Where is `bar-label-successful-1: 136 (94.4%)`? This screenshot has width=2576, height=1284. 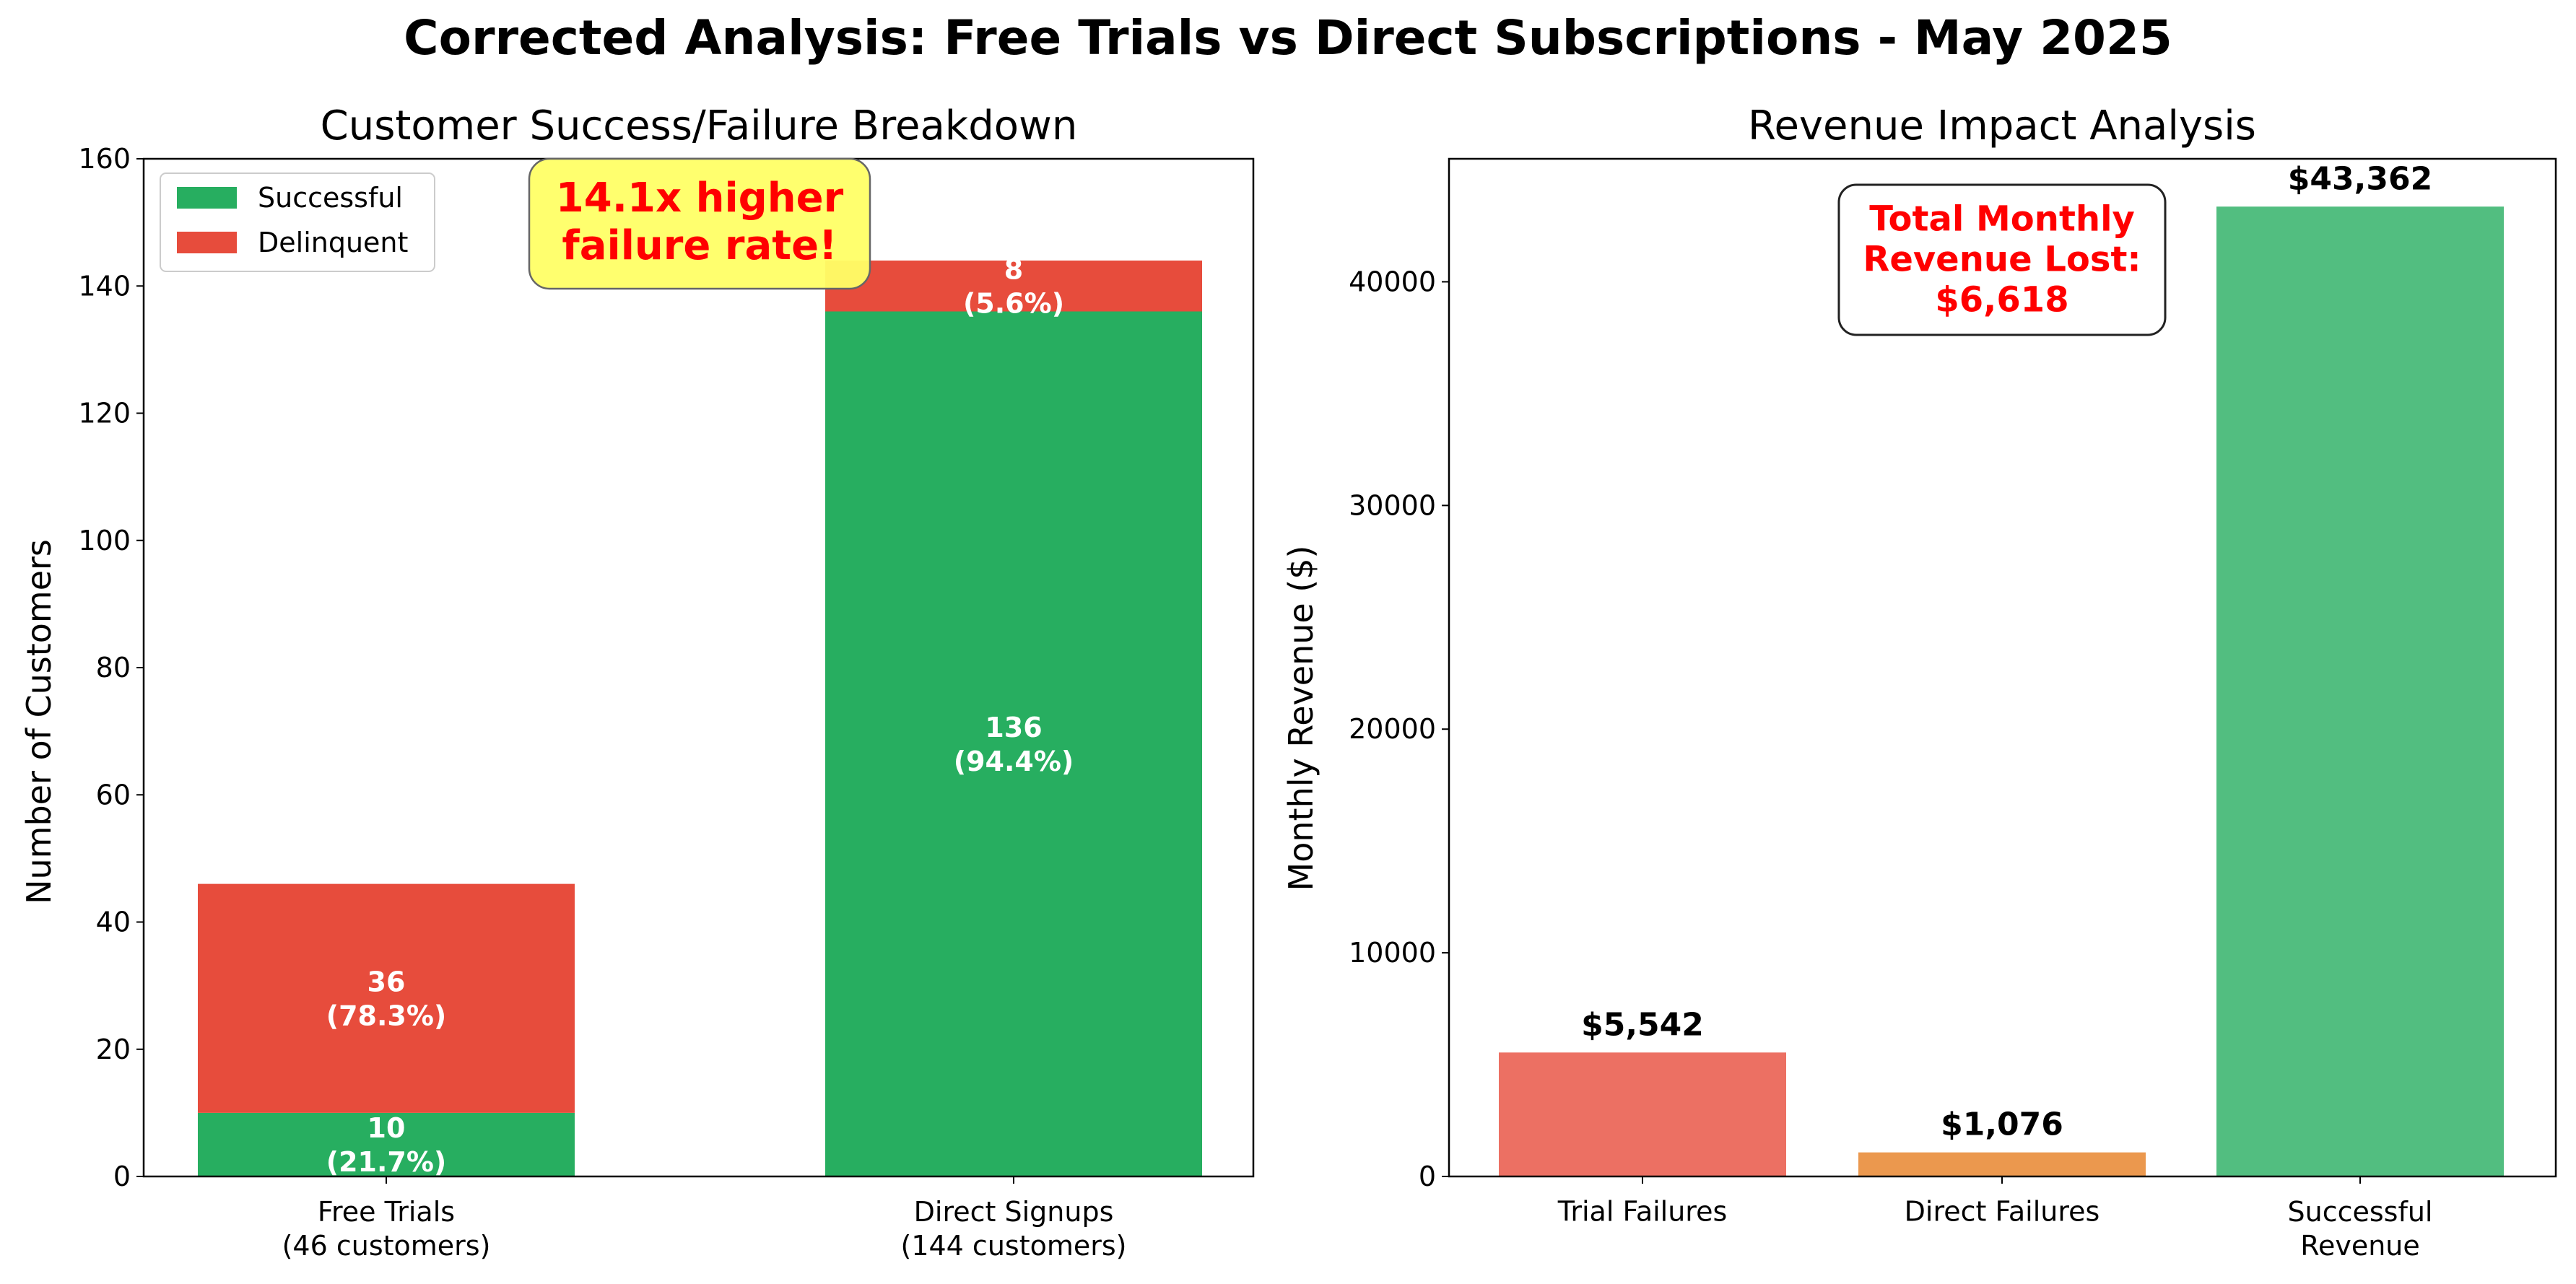 bar-label-successful-1: 136 (94.4%) is located at coordinates (1014, 744).